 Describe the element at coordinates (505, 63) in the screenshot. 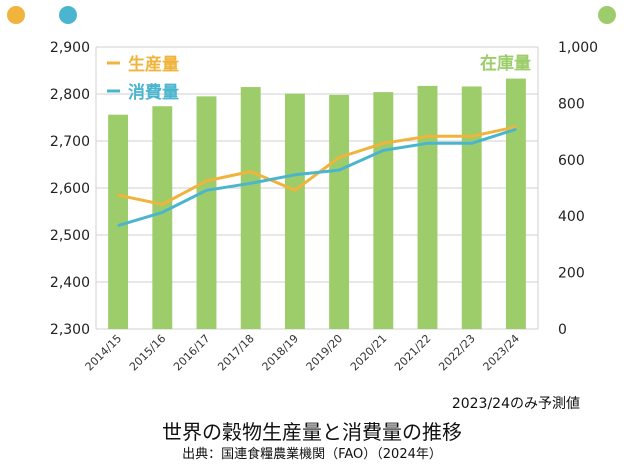

I see `legend-stock-label: 在庫量` at that location.